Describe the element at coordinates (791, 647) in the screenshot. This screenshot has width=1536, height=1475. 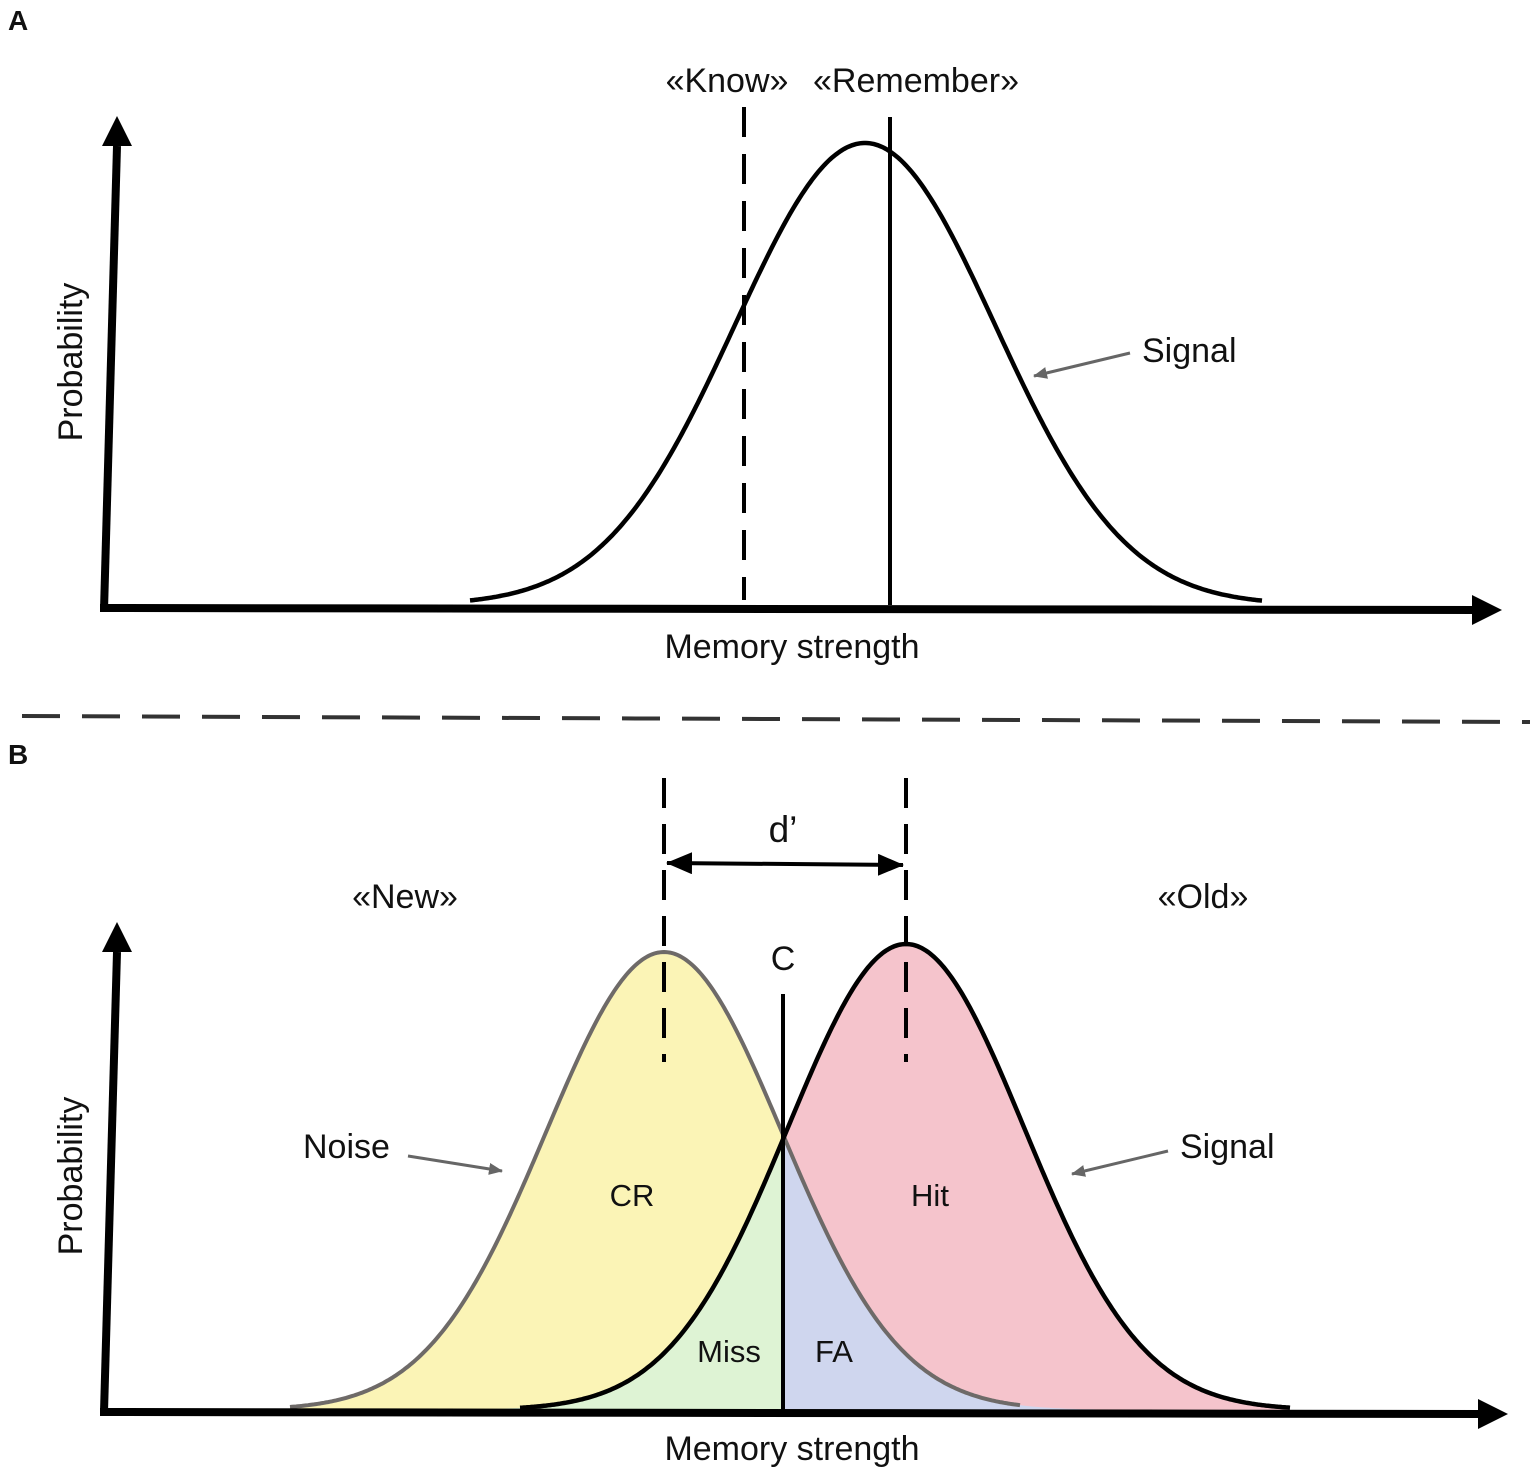
I see `panel-a-x-label: Memory strength` at that location.